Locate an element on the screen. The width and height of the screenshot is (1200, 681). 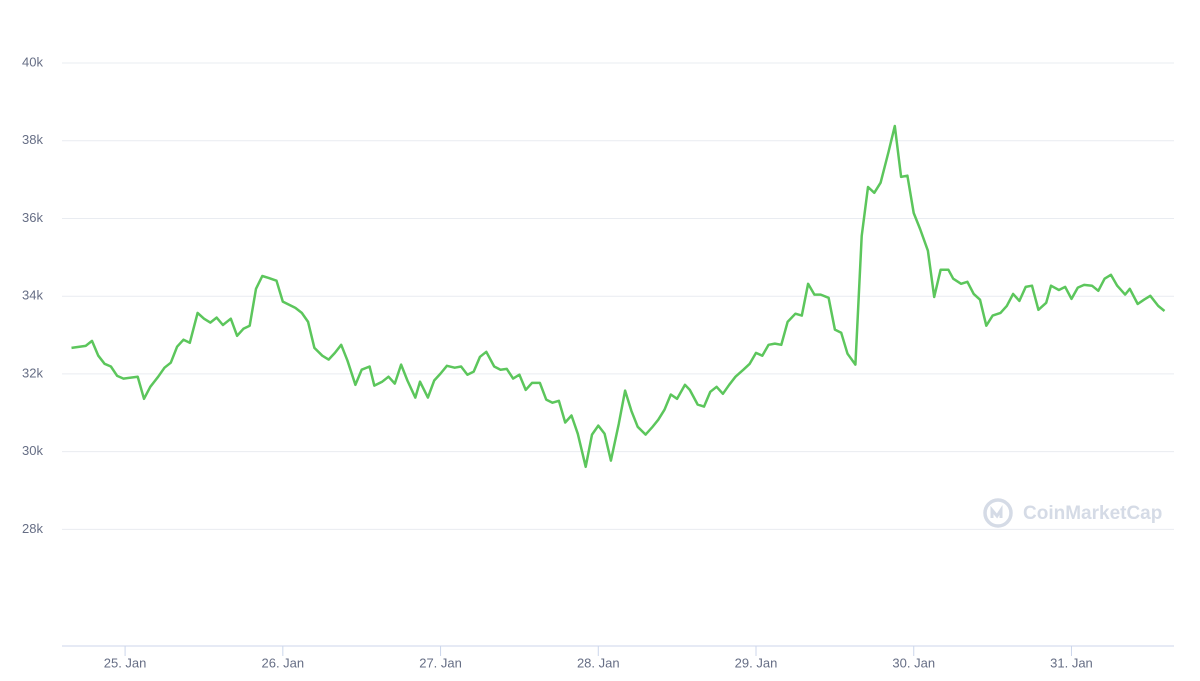
x-tick-label: 25. Jan is located at coordinates (125, 662).